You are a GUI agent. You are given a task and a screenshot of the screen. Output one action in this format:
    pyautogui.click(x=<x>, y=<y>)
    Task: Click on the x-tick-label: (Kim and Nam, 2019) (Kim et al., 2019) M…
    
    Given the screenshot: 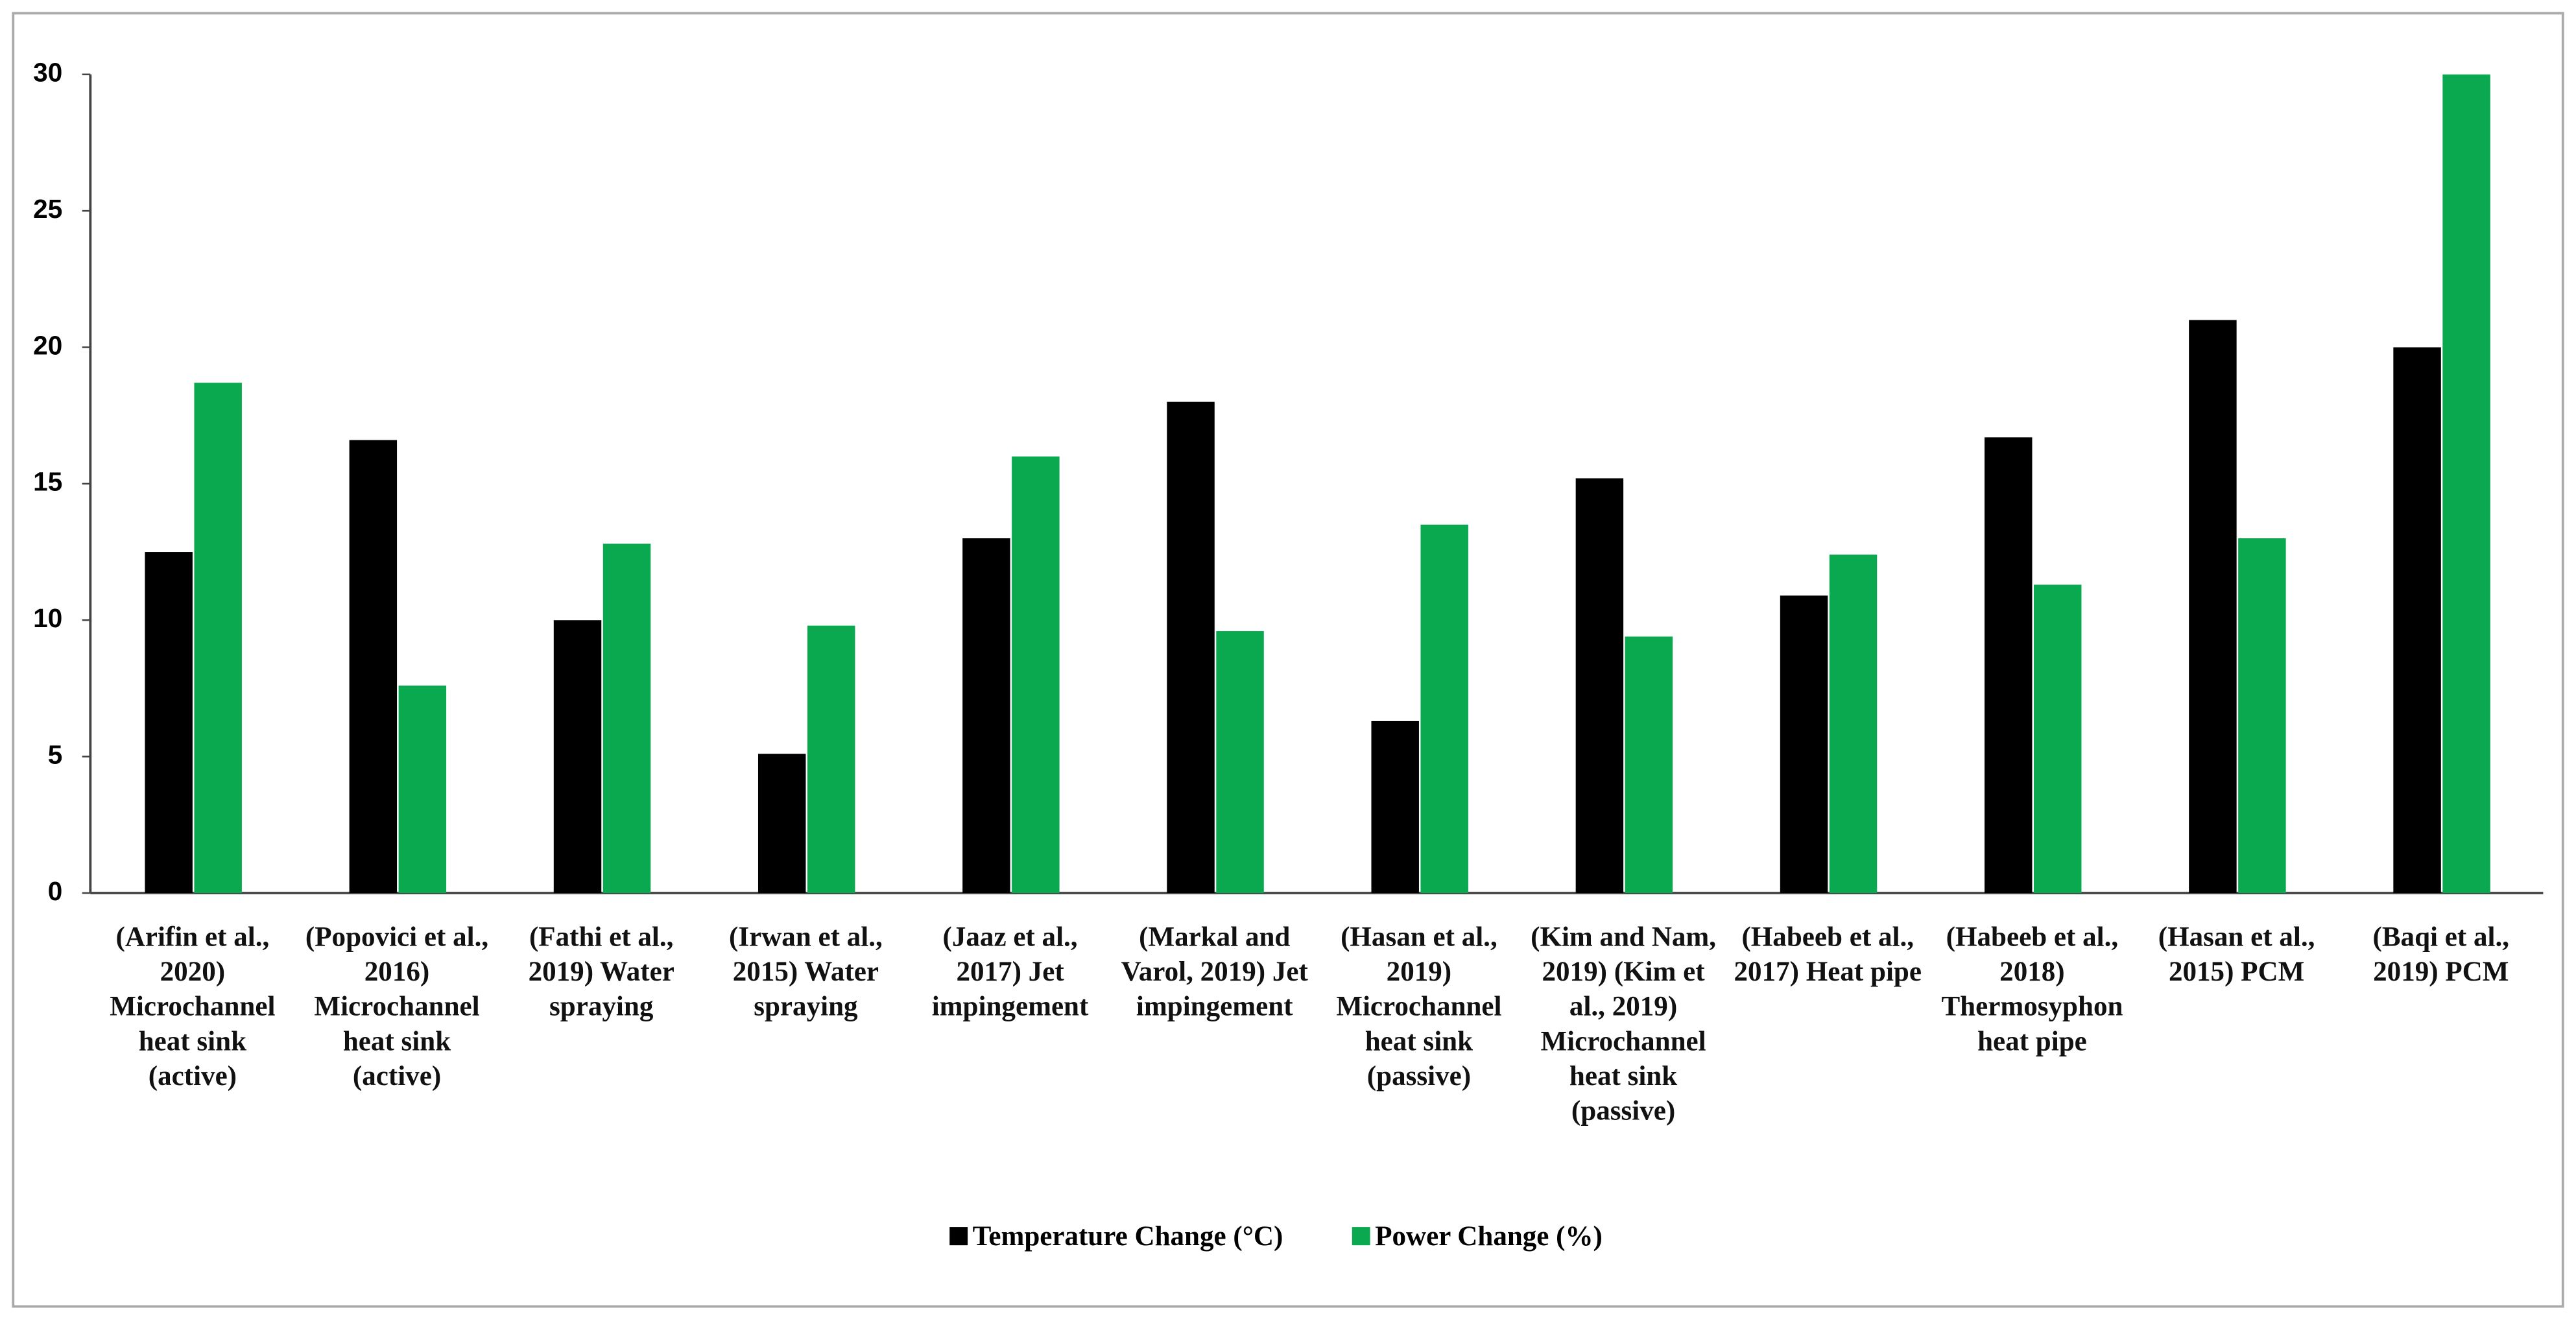 What is the action you would take?
    pyautogui.click(x=1624, y=1023)
    